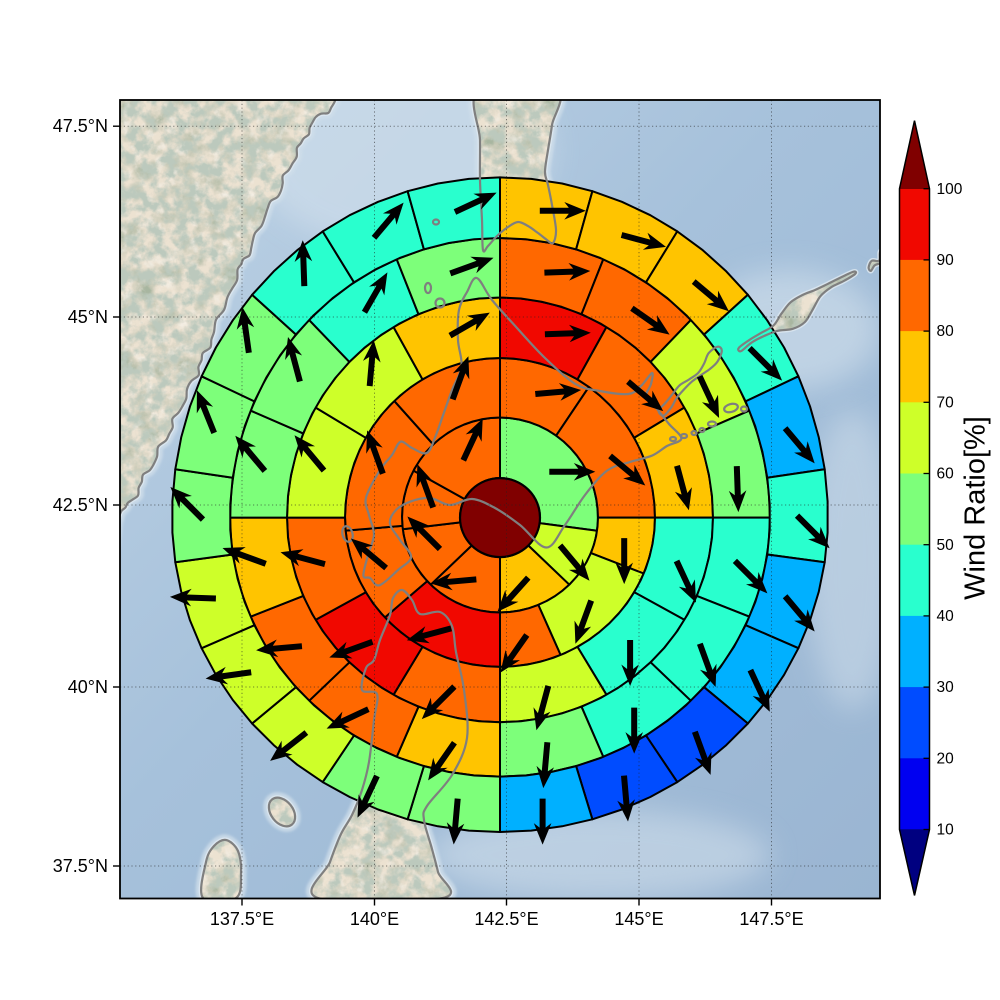 This screenshot has height=1000, width=1000. Describe the element at coordinates (946, 260) in the screenshot. I see `svg-text: 90` at that location.